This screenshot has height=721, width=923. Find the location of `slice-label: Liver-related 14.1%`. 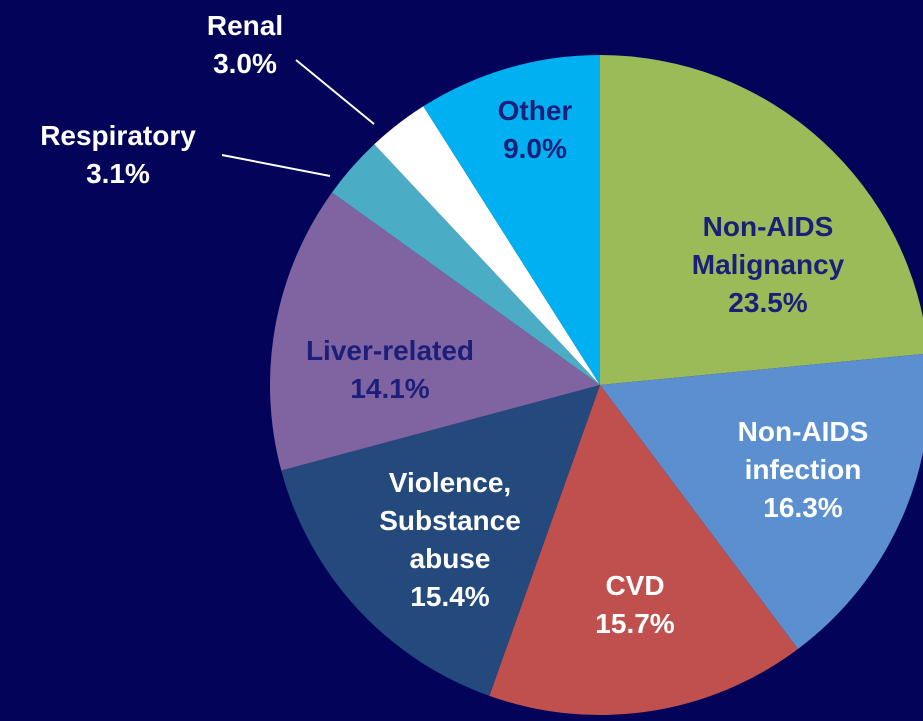

slice-label: Liver-related 14.1% is located at coordinates (390, 370).